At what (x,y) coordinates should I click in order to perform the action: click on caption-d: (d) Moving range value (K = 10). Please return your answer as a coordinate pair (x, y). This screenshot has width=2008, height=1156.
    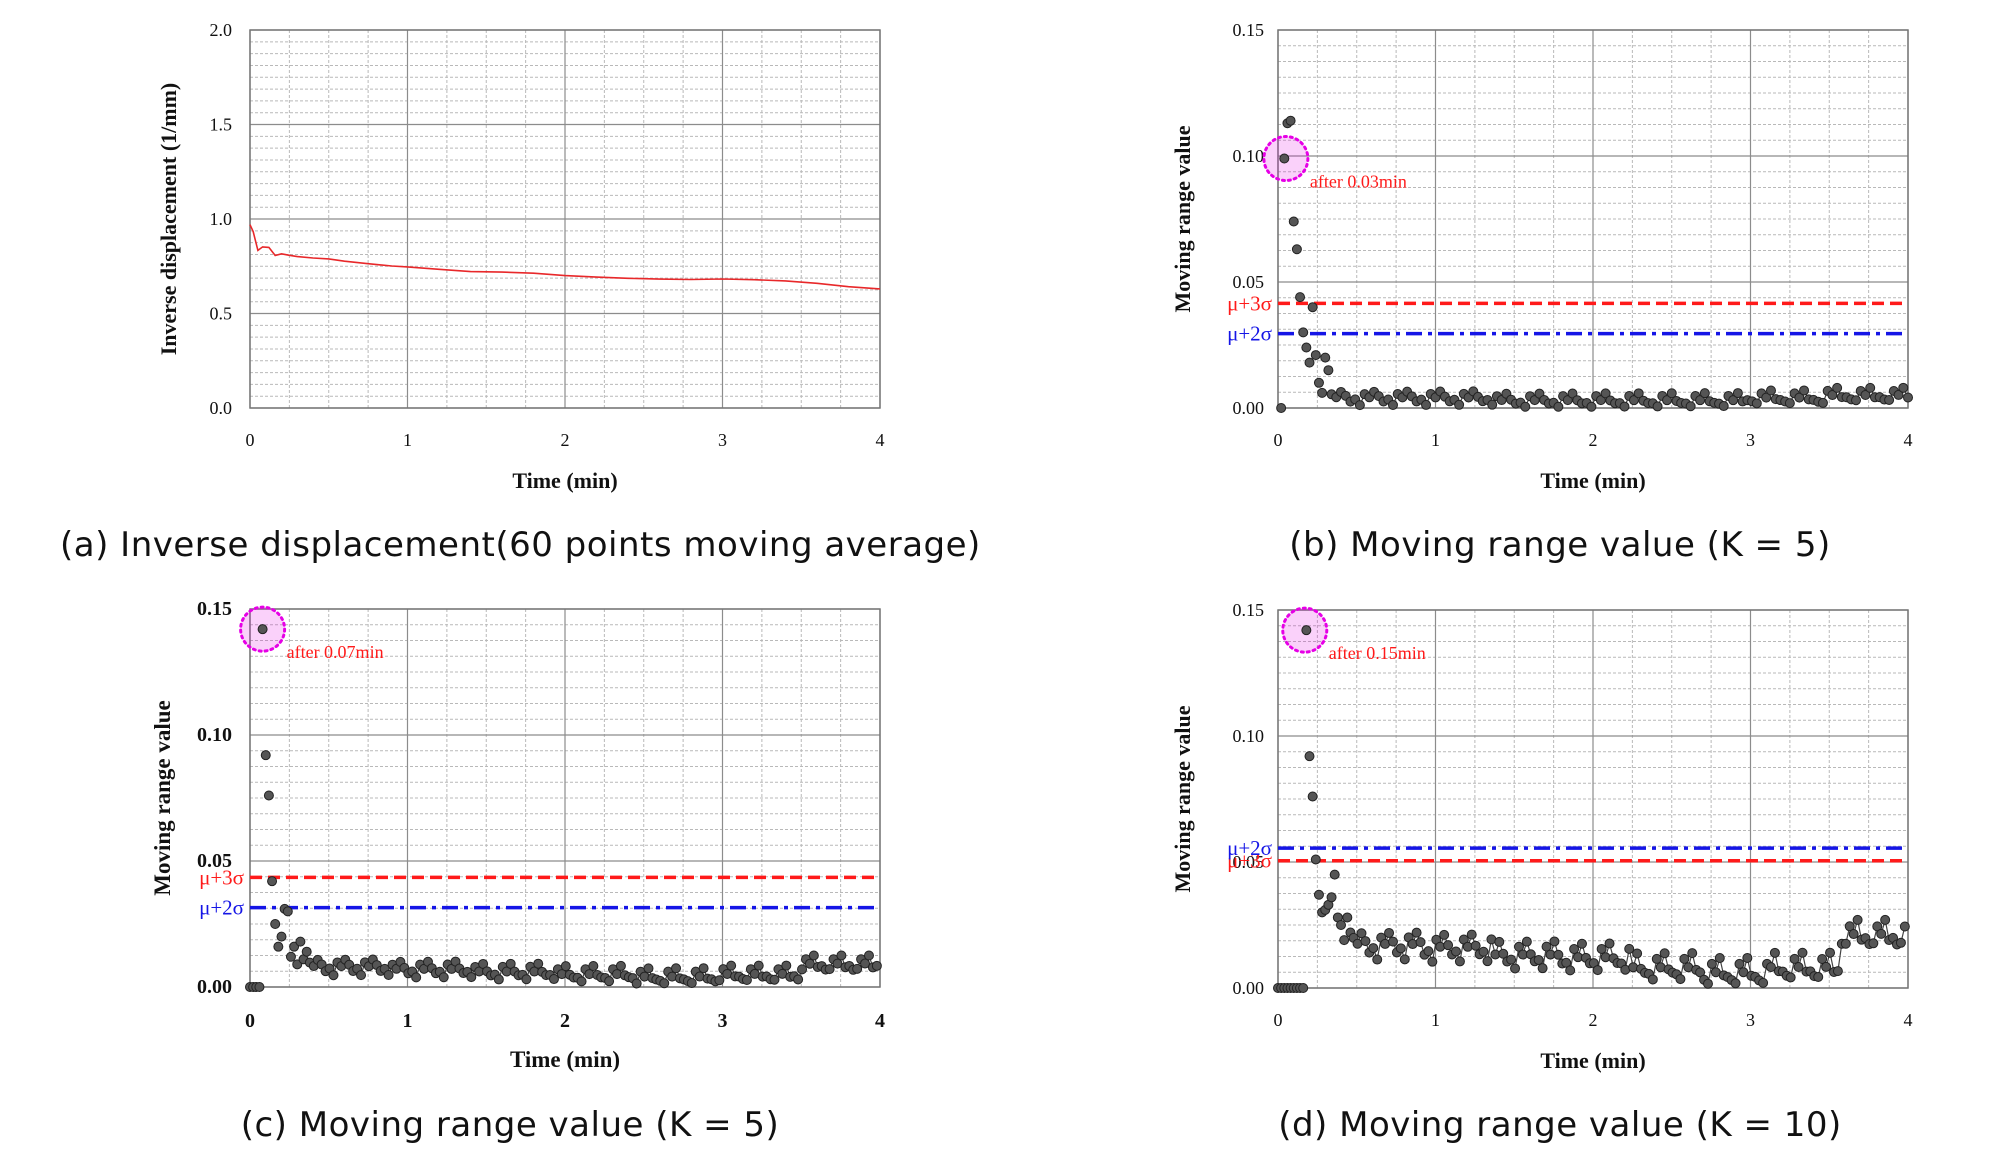
    Looking at the image, I should click on (1560, 1125).